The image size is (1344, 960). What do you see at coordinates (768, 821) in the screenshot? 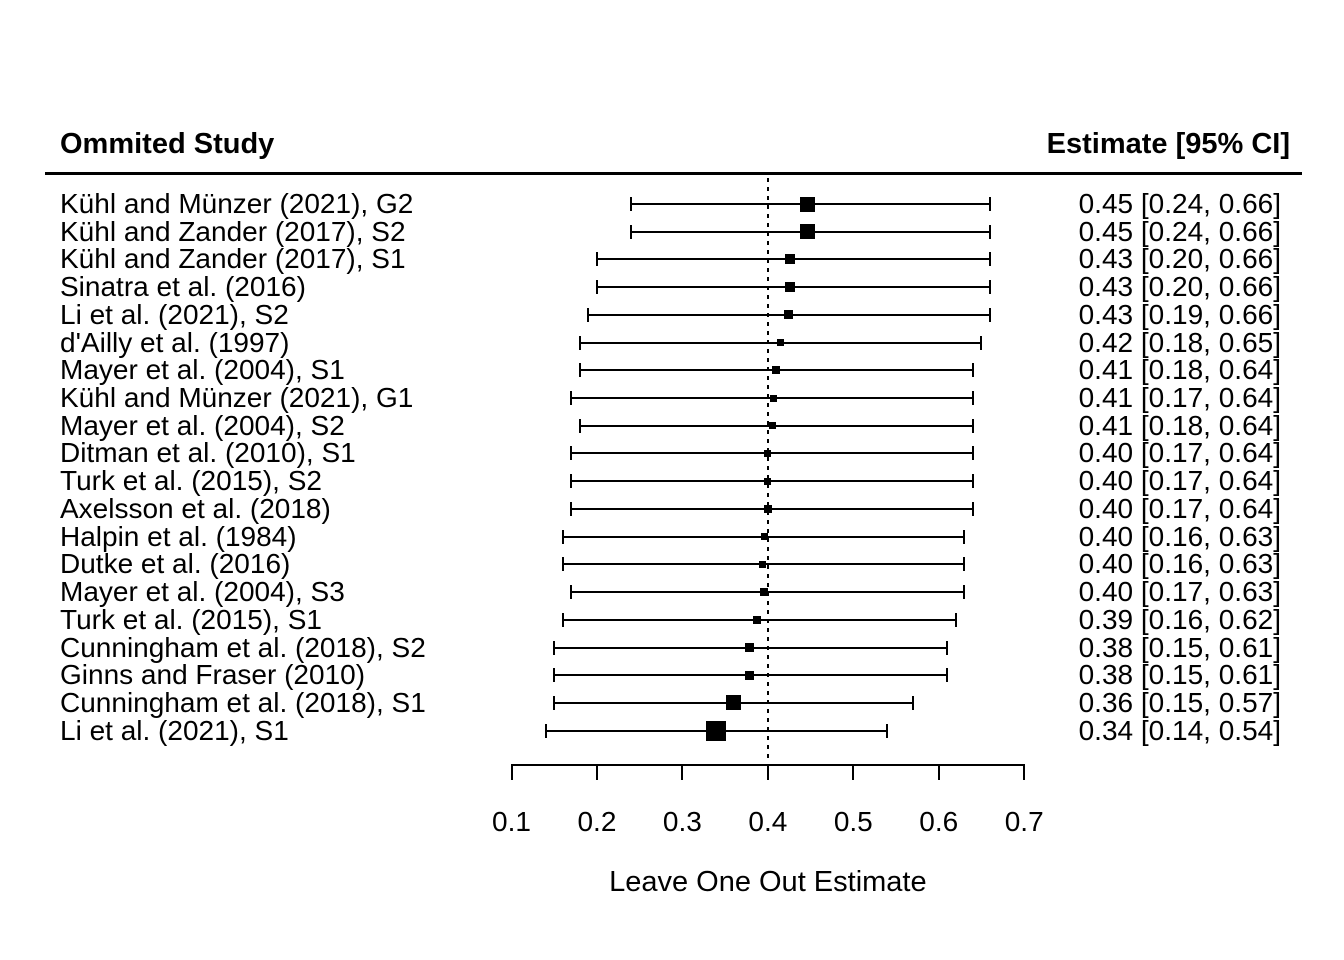
I see `x-axis-tick-label: 0.4` at bounding box center [768, 821].